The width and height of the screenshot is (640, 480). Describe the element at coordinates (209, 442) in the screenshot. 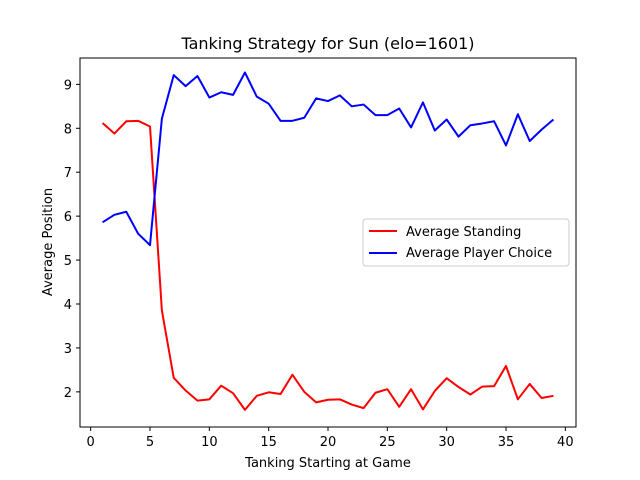

I see `x-tick-label: 10` at that location.